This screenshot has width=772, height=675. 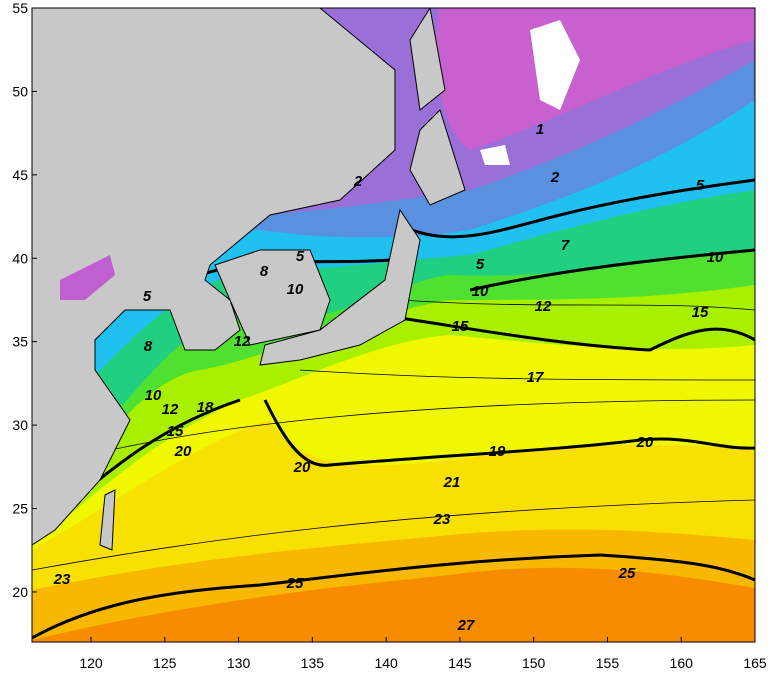 I want to click on x-tick-label: 150, so click(x=534, y=663).